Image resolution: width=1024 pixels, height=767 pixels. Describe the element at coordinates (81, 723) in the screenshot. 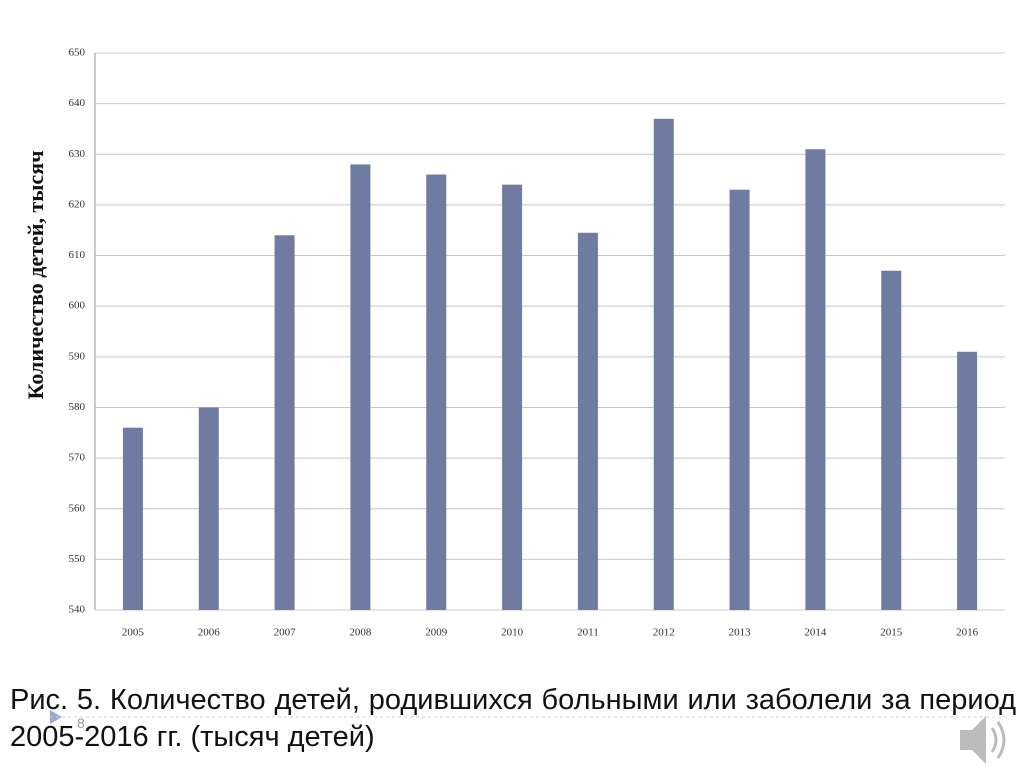

I see `slide-number: 8` at that location.